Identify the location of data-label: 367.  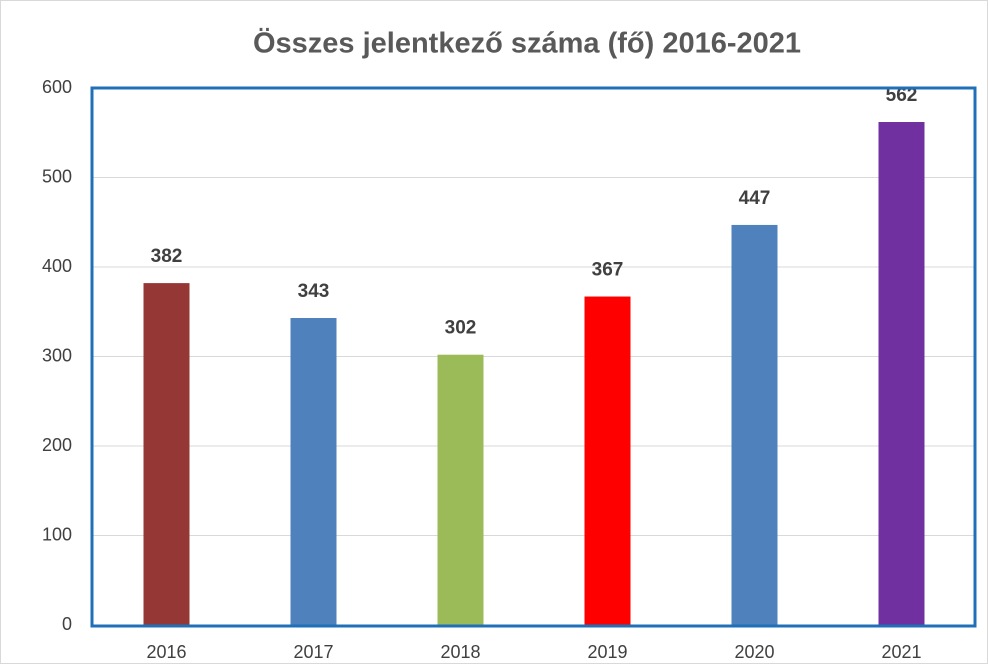
(608, 270).